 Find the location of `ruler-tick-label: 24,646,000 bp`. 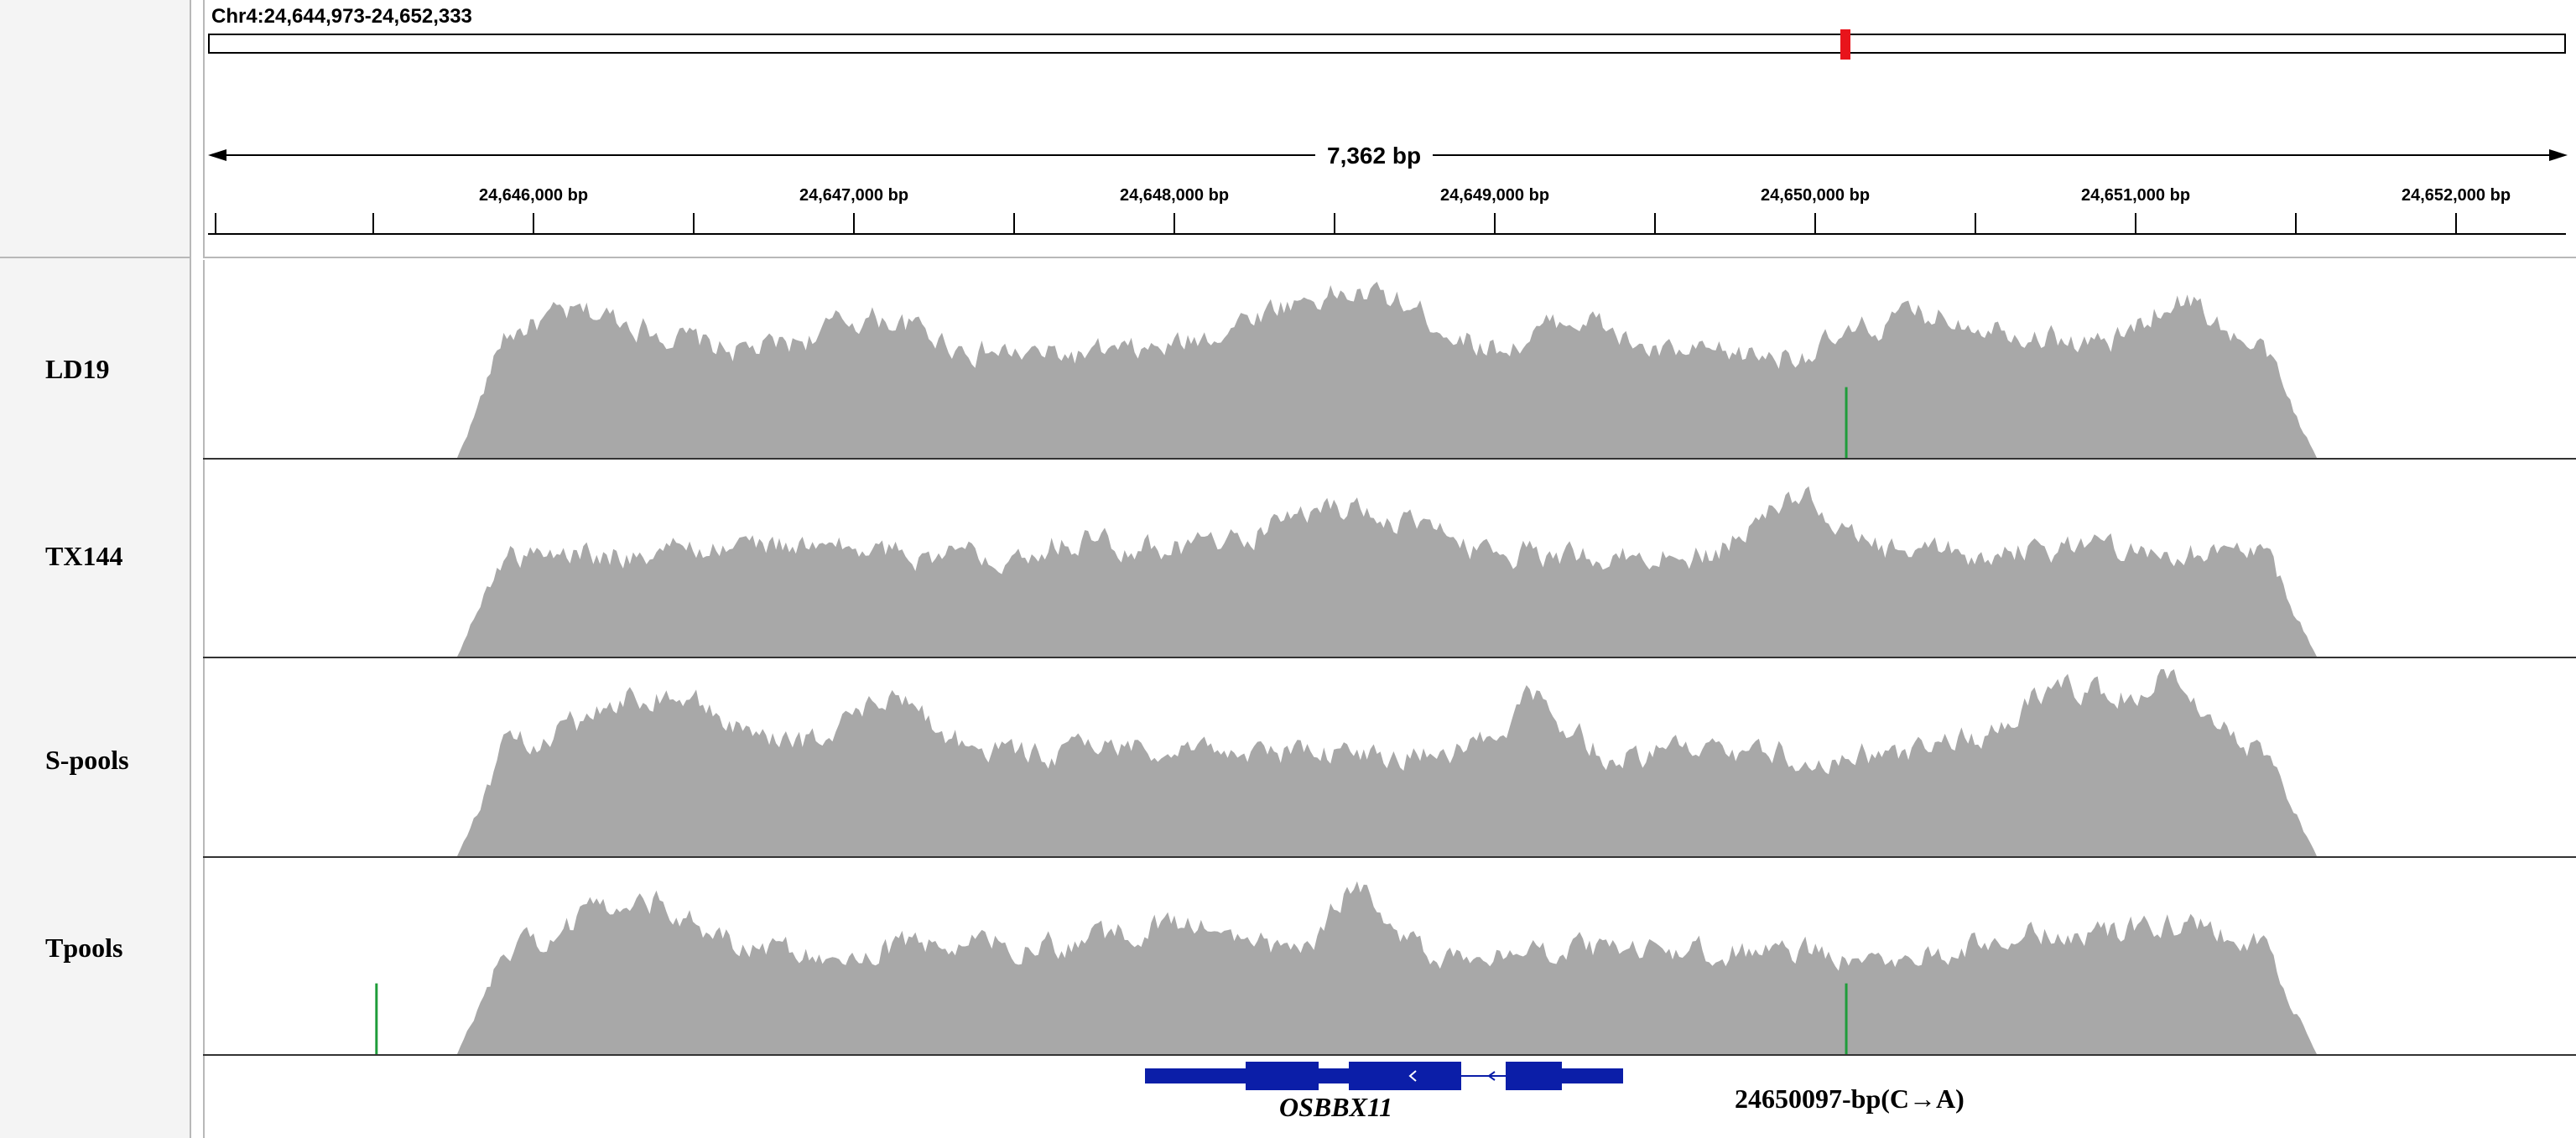

ruler-tick-label: 24,646,000 bp is located at coordinates (533, 195).